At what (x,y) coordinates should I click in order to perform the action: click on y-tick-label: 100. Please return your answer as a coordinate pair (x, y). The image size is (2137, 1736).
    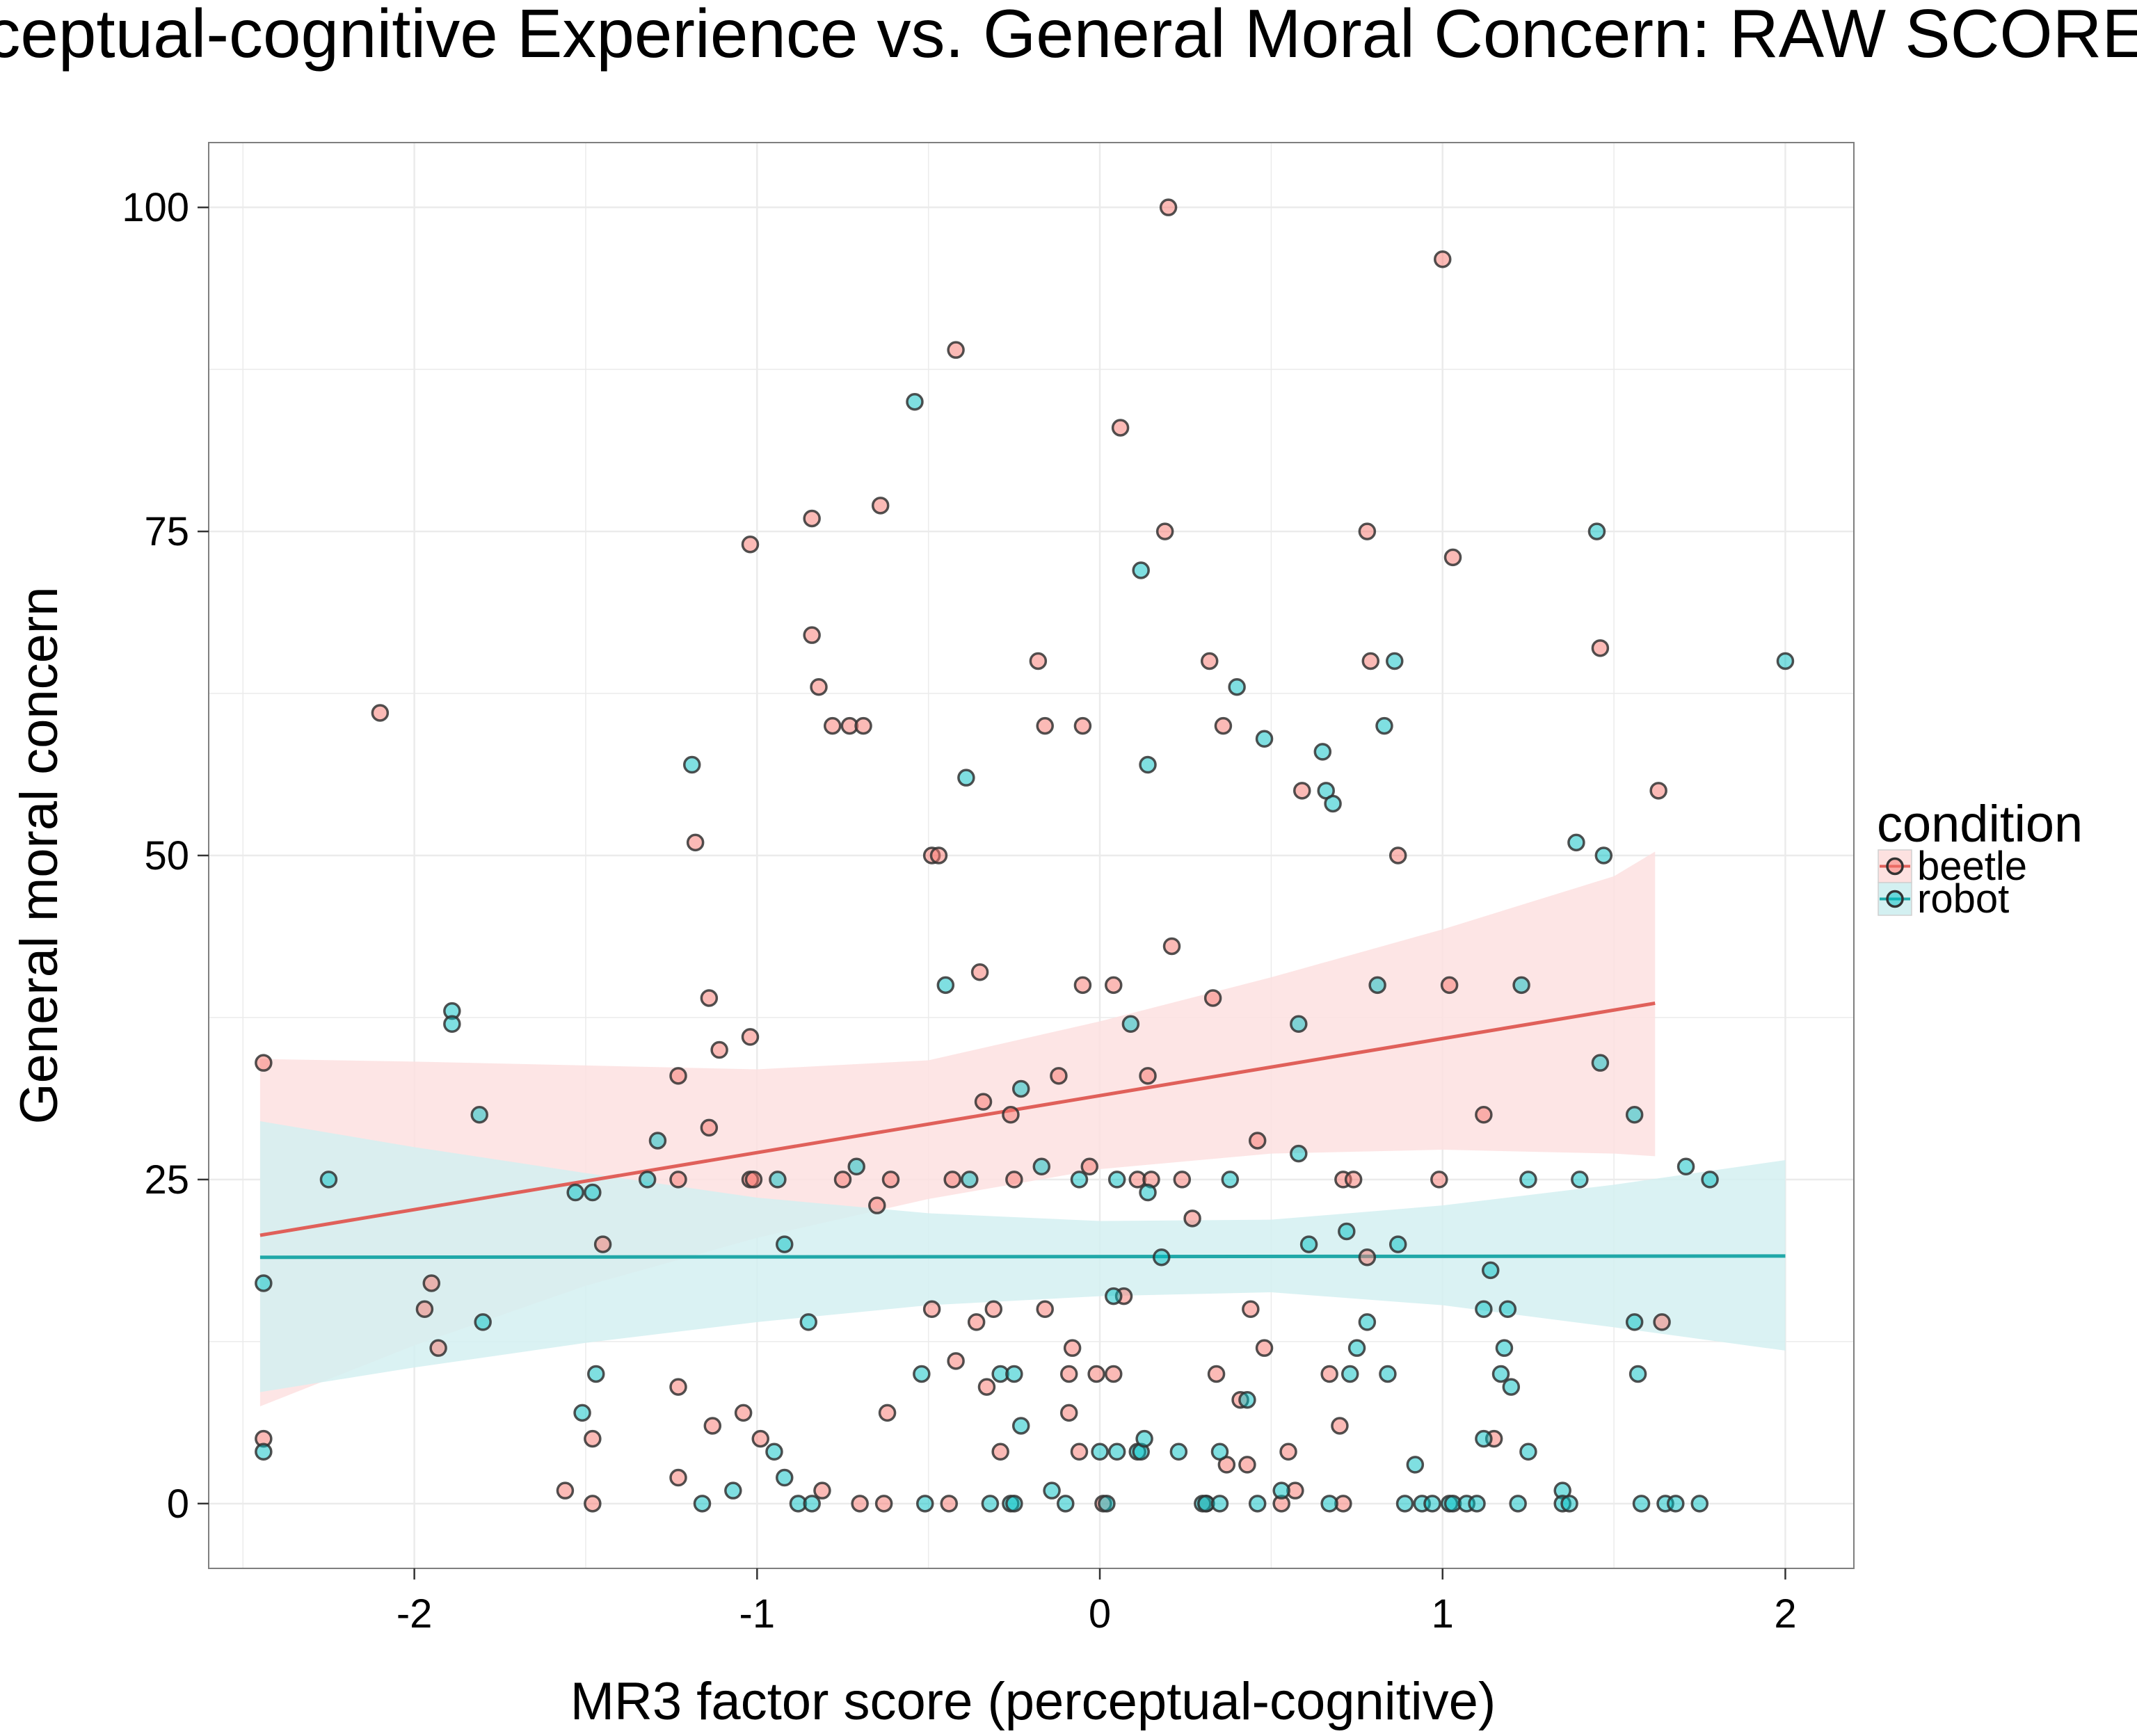
    Looking at the image, I should click on (155, 207).